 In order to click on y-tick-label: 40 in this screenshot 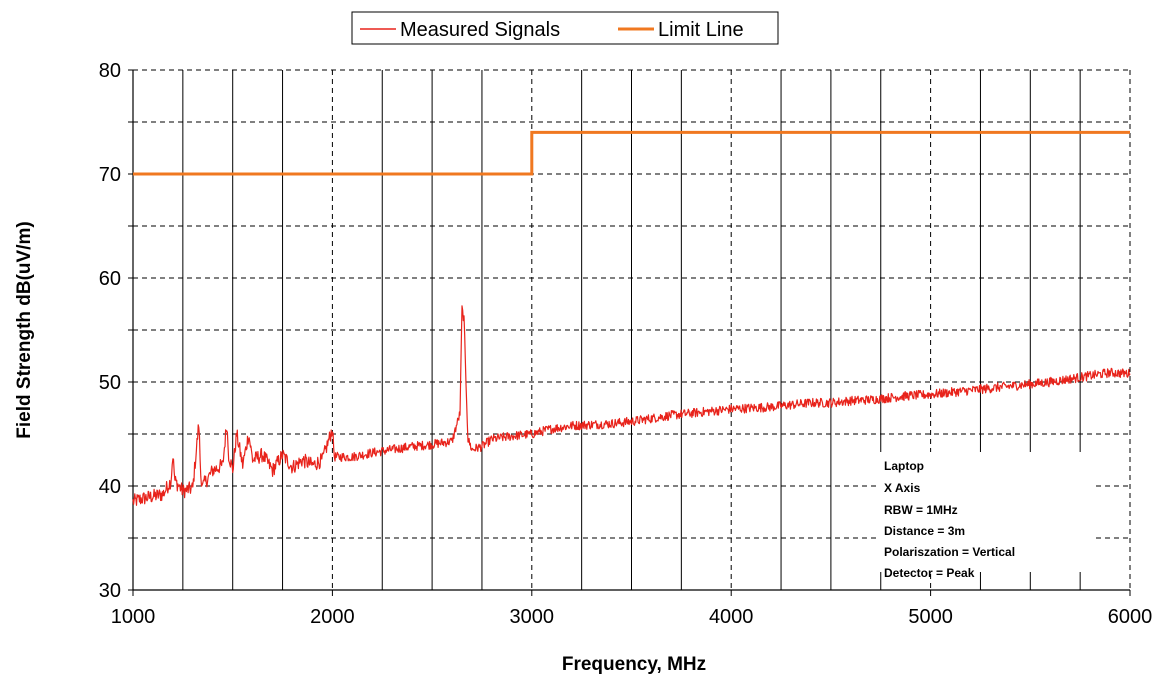, I will do `click(110, 487)`.